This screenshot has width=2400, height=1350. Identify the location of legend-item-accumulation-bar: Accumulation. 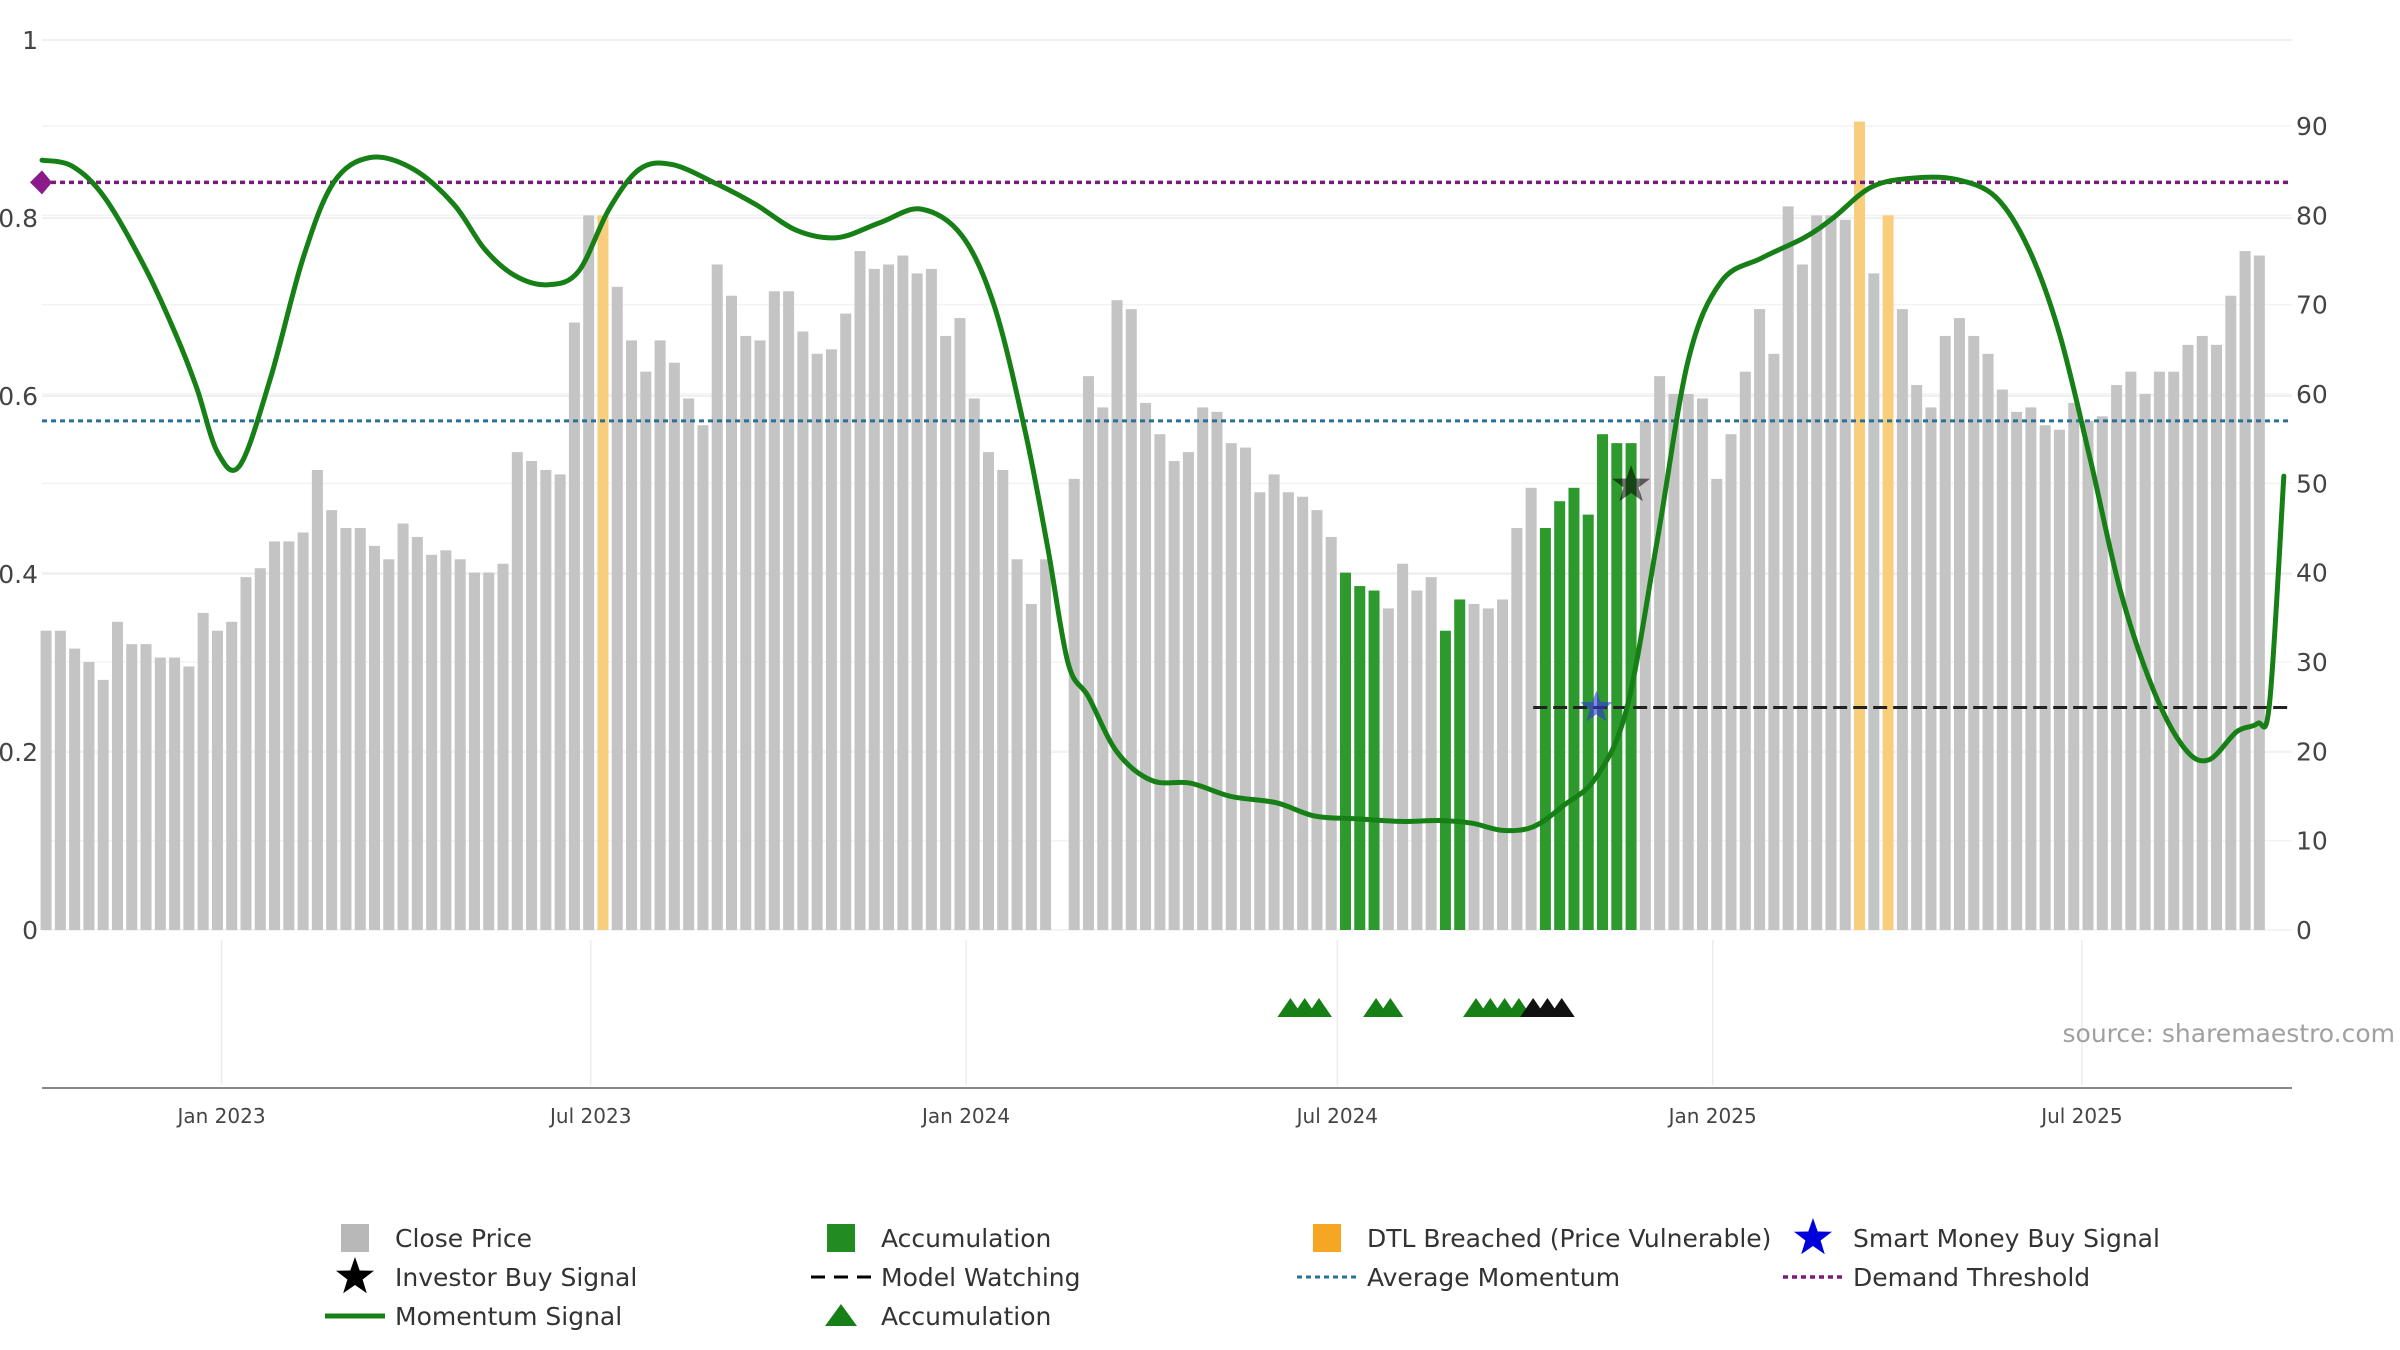
(939, 1238).